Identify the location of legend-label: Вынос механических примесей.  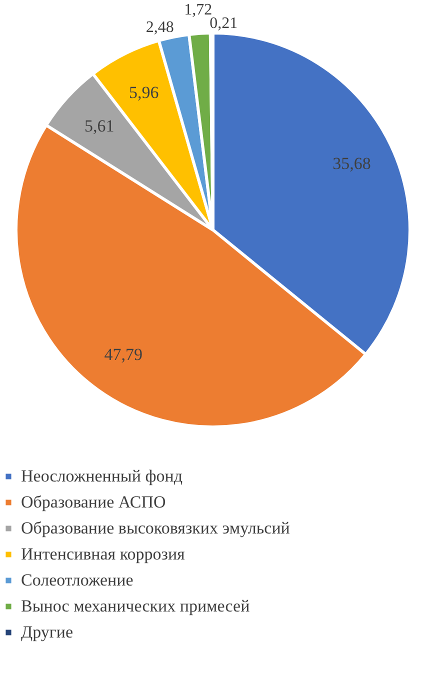
(135, 606).